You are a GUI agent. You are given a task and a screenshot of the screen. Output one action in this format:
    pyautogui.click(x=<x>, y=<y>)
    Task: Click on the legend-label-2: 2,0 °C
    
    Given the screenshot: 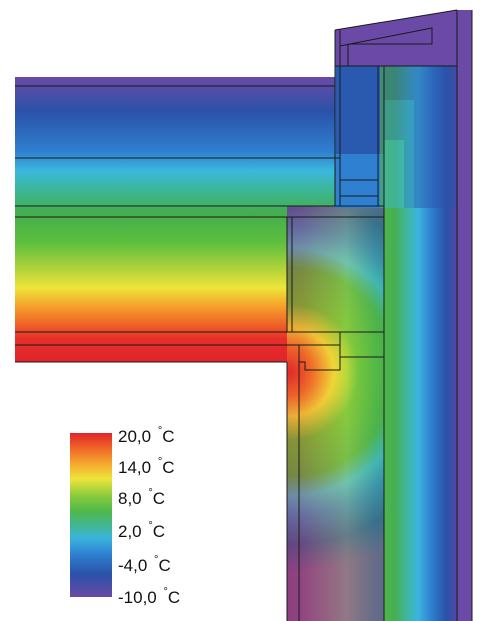 What is the action you would take?
    pyautogui.click(x=142, y=531)
    